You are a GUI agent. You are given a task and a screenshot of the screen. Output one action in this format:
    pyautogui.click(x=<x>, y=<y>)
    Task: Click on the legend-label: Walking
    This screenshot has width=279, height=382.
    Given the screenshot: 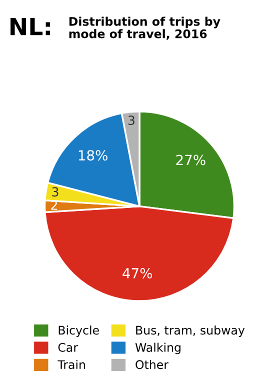 What is the action you would take?
    pyautogui.click(x=157, y=348)
    